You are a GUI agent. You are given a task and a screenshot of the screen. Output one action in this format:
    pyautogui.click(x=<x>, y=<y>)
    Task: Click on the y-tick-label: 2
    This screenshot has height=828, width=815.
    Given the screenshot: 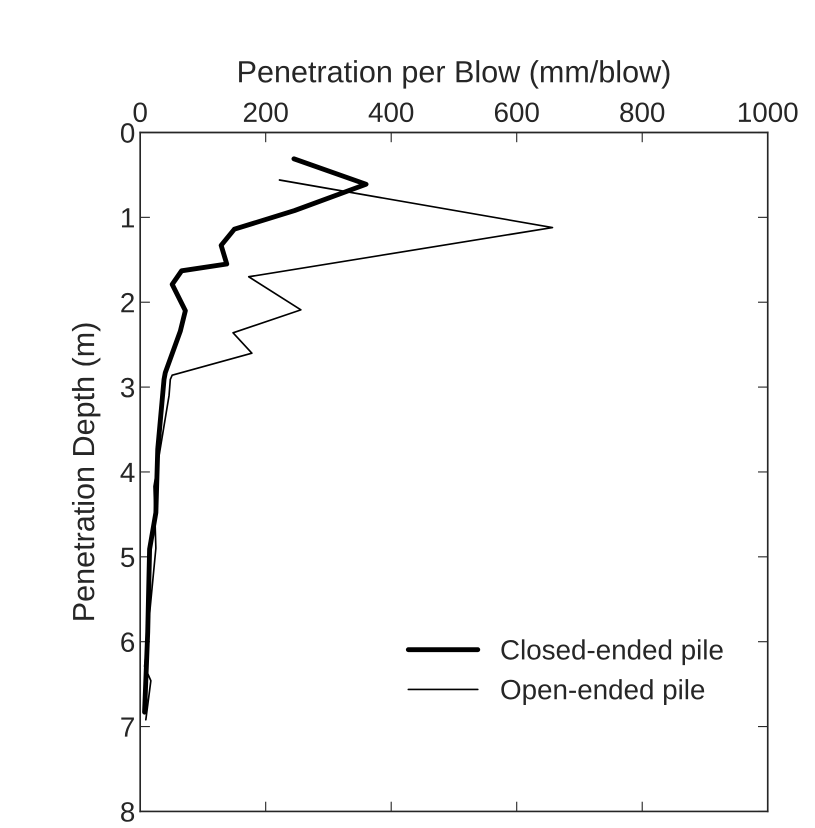 What is the action you would take?
    pyautogui.click(x=127, y=302)
    